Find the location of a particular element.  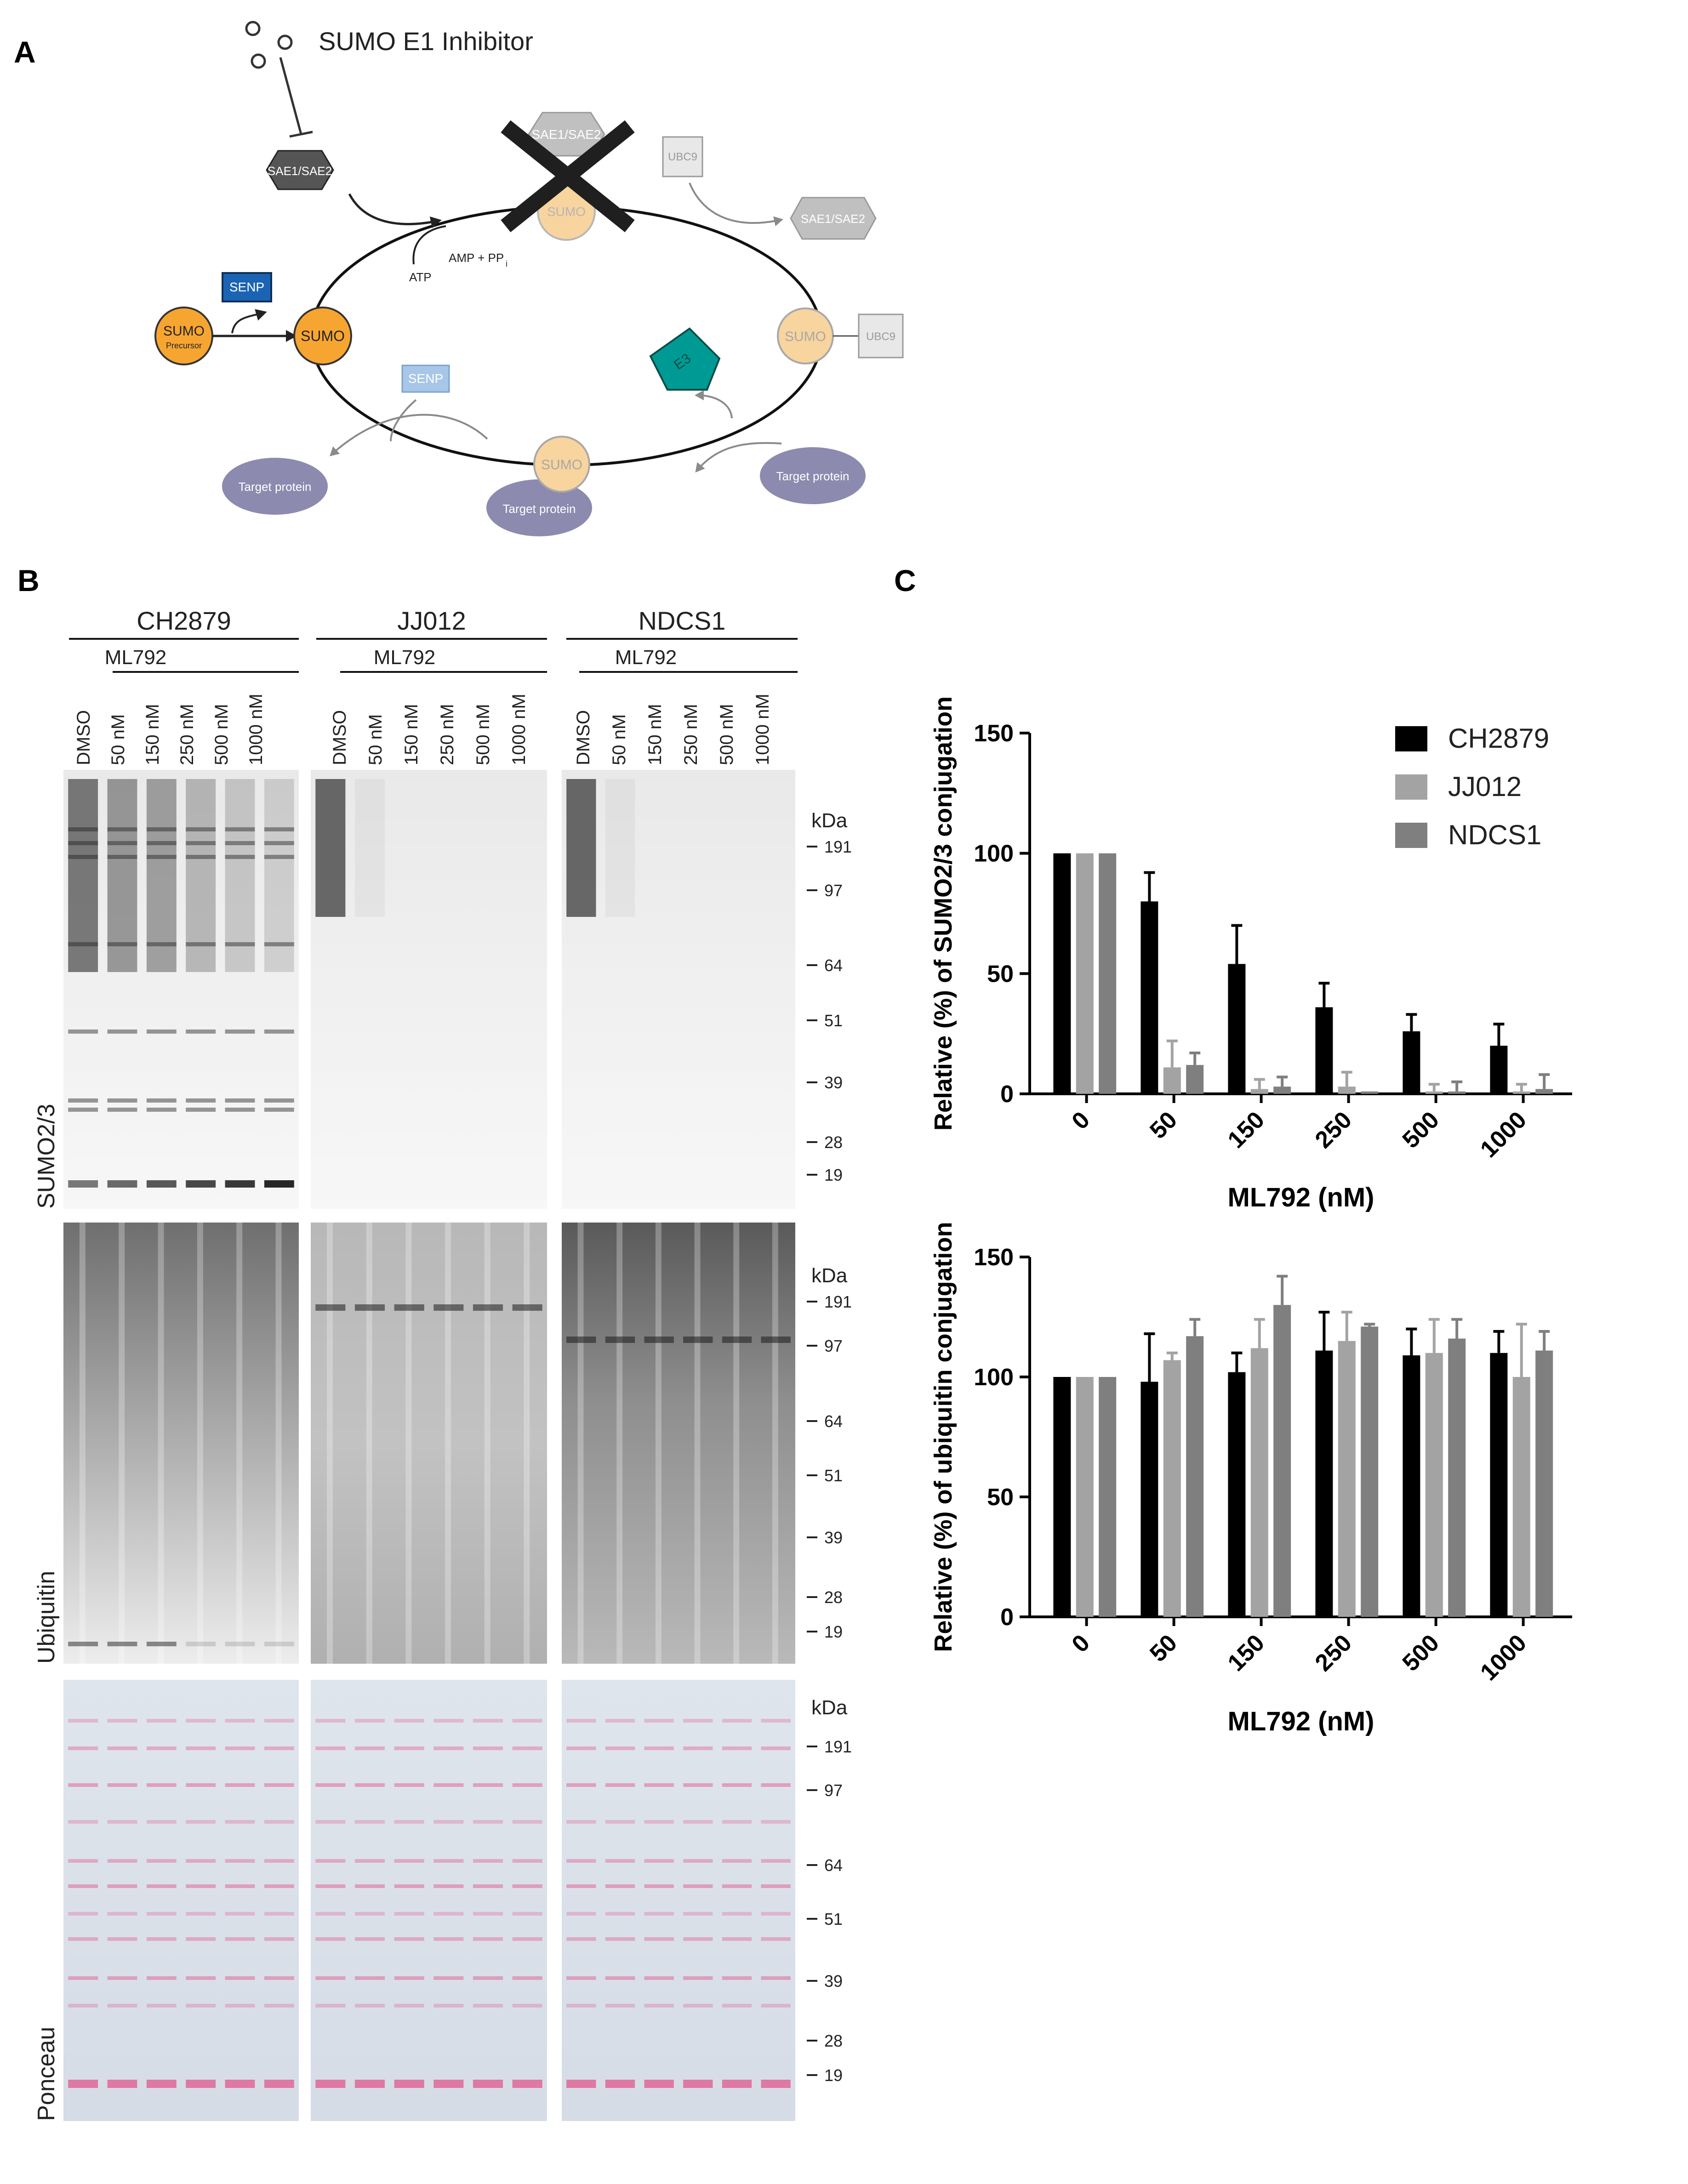

y-tick-label: 100 is located at coordinates (994, 1377).